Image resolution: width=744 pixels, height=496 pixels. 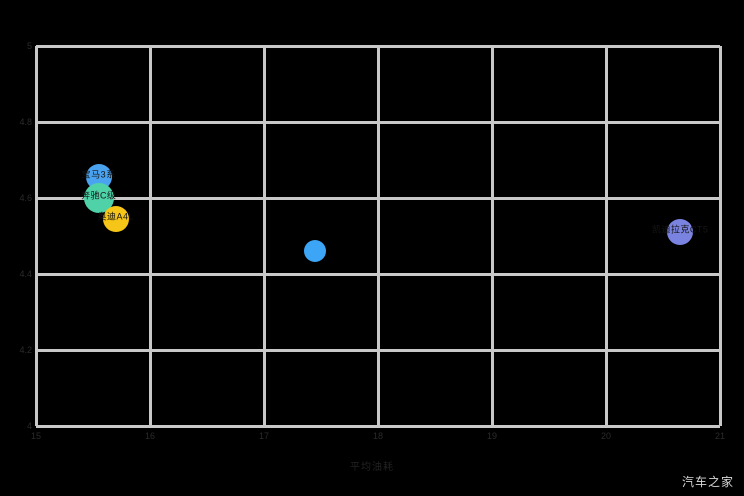 I want to click on x-tick-label: 20, so click(x=606, y=436).